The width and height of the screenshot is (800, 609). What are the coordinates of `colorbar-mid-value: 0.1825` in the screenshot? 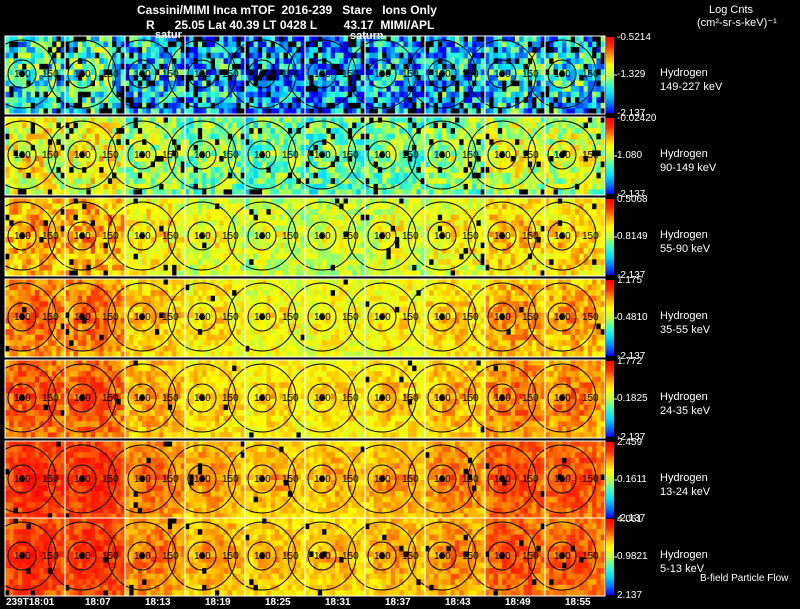 It's located at (632, 398).